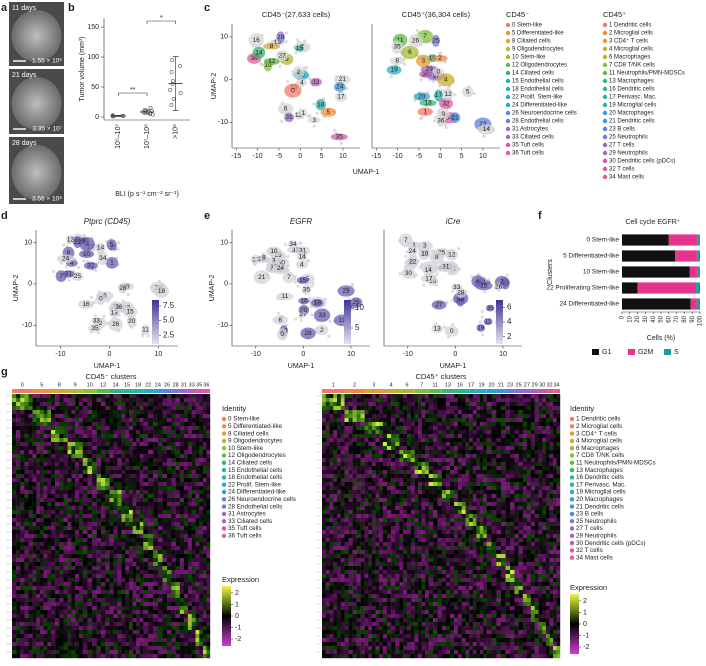 The image size is (706, 666). Describe the element at coordinates (207, 216) in the screenshot. I see `panel-letter: e` at that location.